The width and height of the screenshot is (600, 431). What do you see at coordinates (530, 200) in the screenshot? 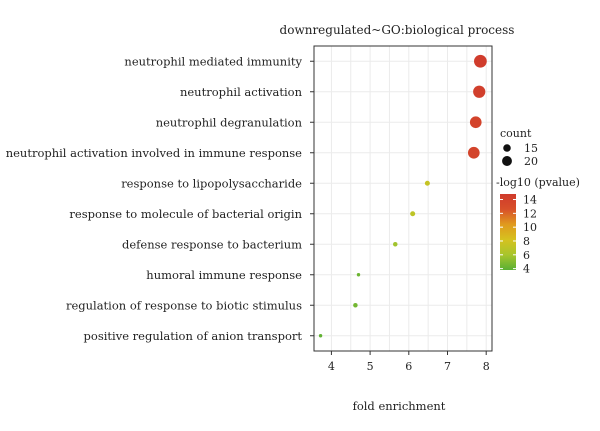
I see `colorbar-tick-label: 14` at bounding box center [530, 200].